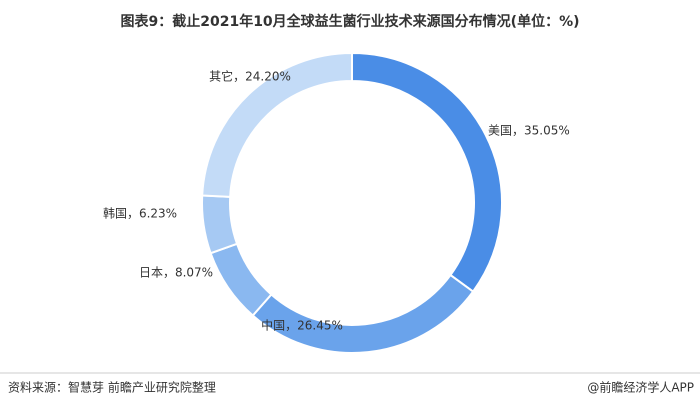 The width and height of the screenshot is (700, 411). Describe the element at coordinates (640, 387) in the screenshot. I see `credit: @前瞻经济学人APP` at that location.